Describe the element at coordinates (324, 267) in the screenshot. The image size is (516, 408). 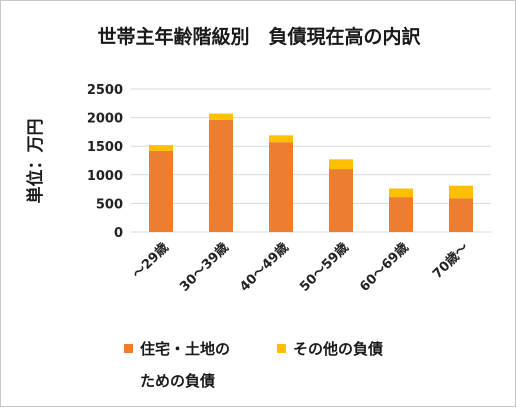
I see `x-tick-label: 50～59歳` at that location.